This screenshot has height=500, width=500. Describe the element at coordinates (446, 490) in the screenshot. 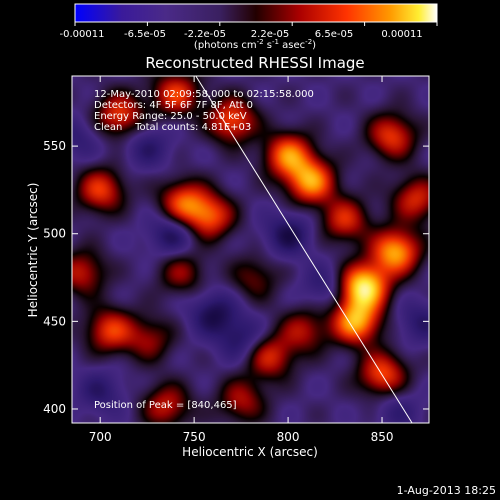

I see `render-timestamp: 1-Aug-2013 18:25` at that location.